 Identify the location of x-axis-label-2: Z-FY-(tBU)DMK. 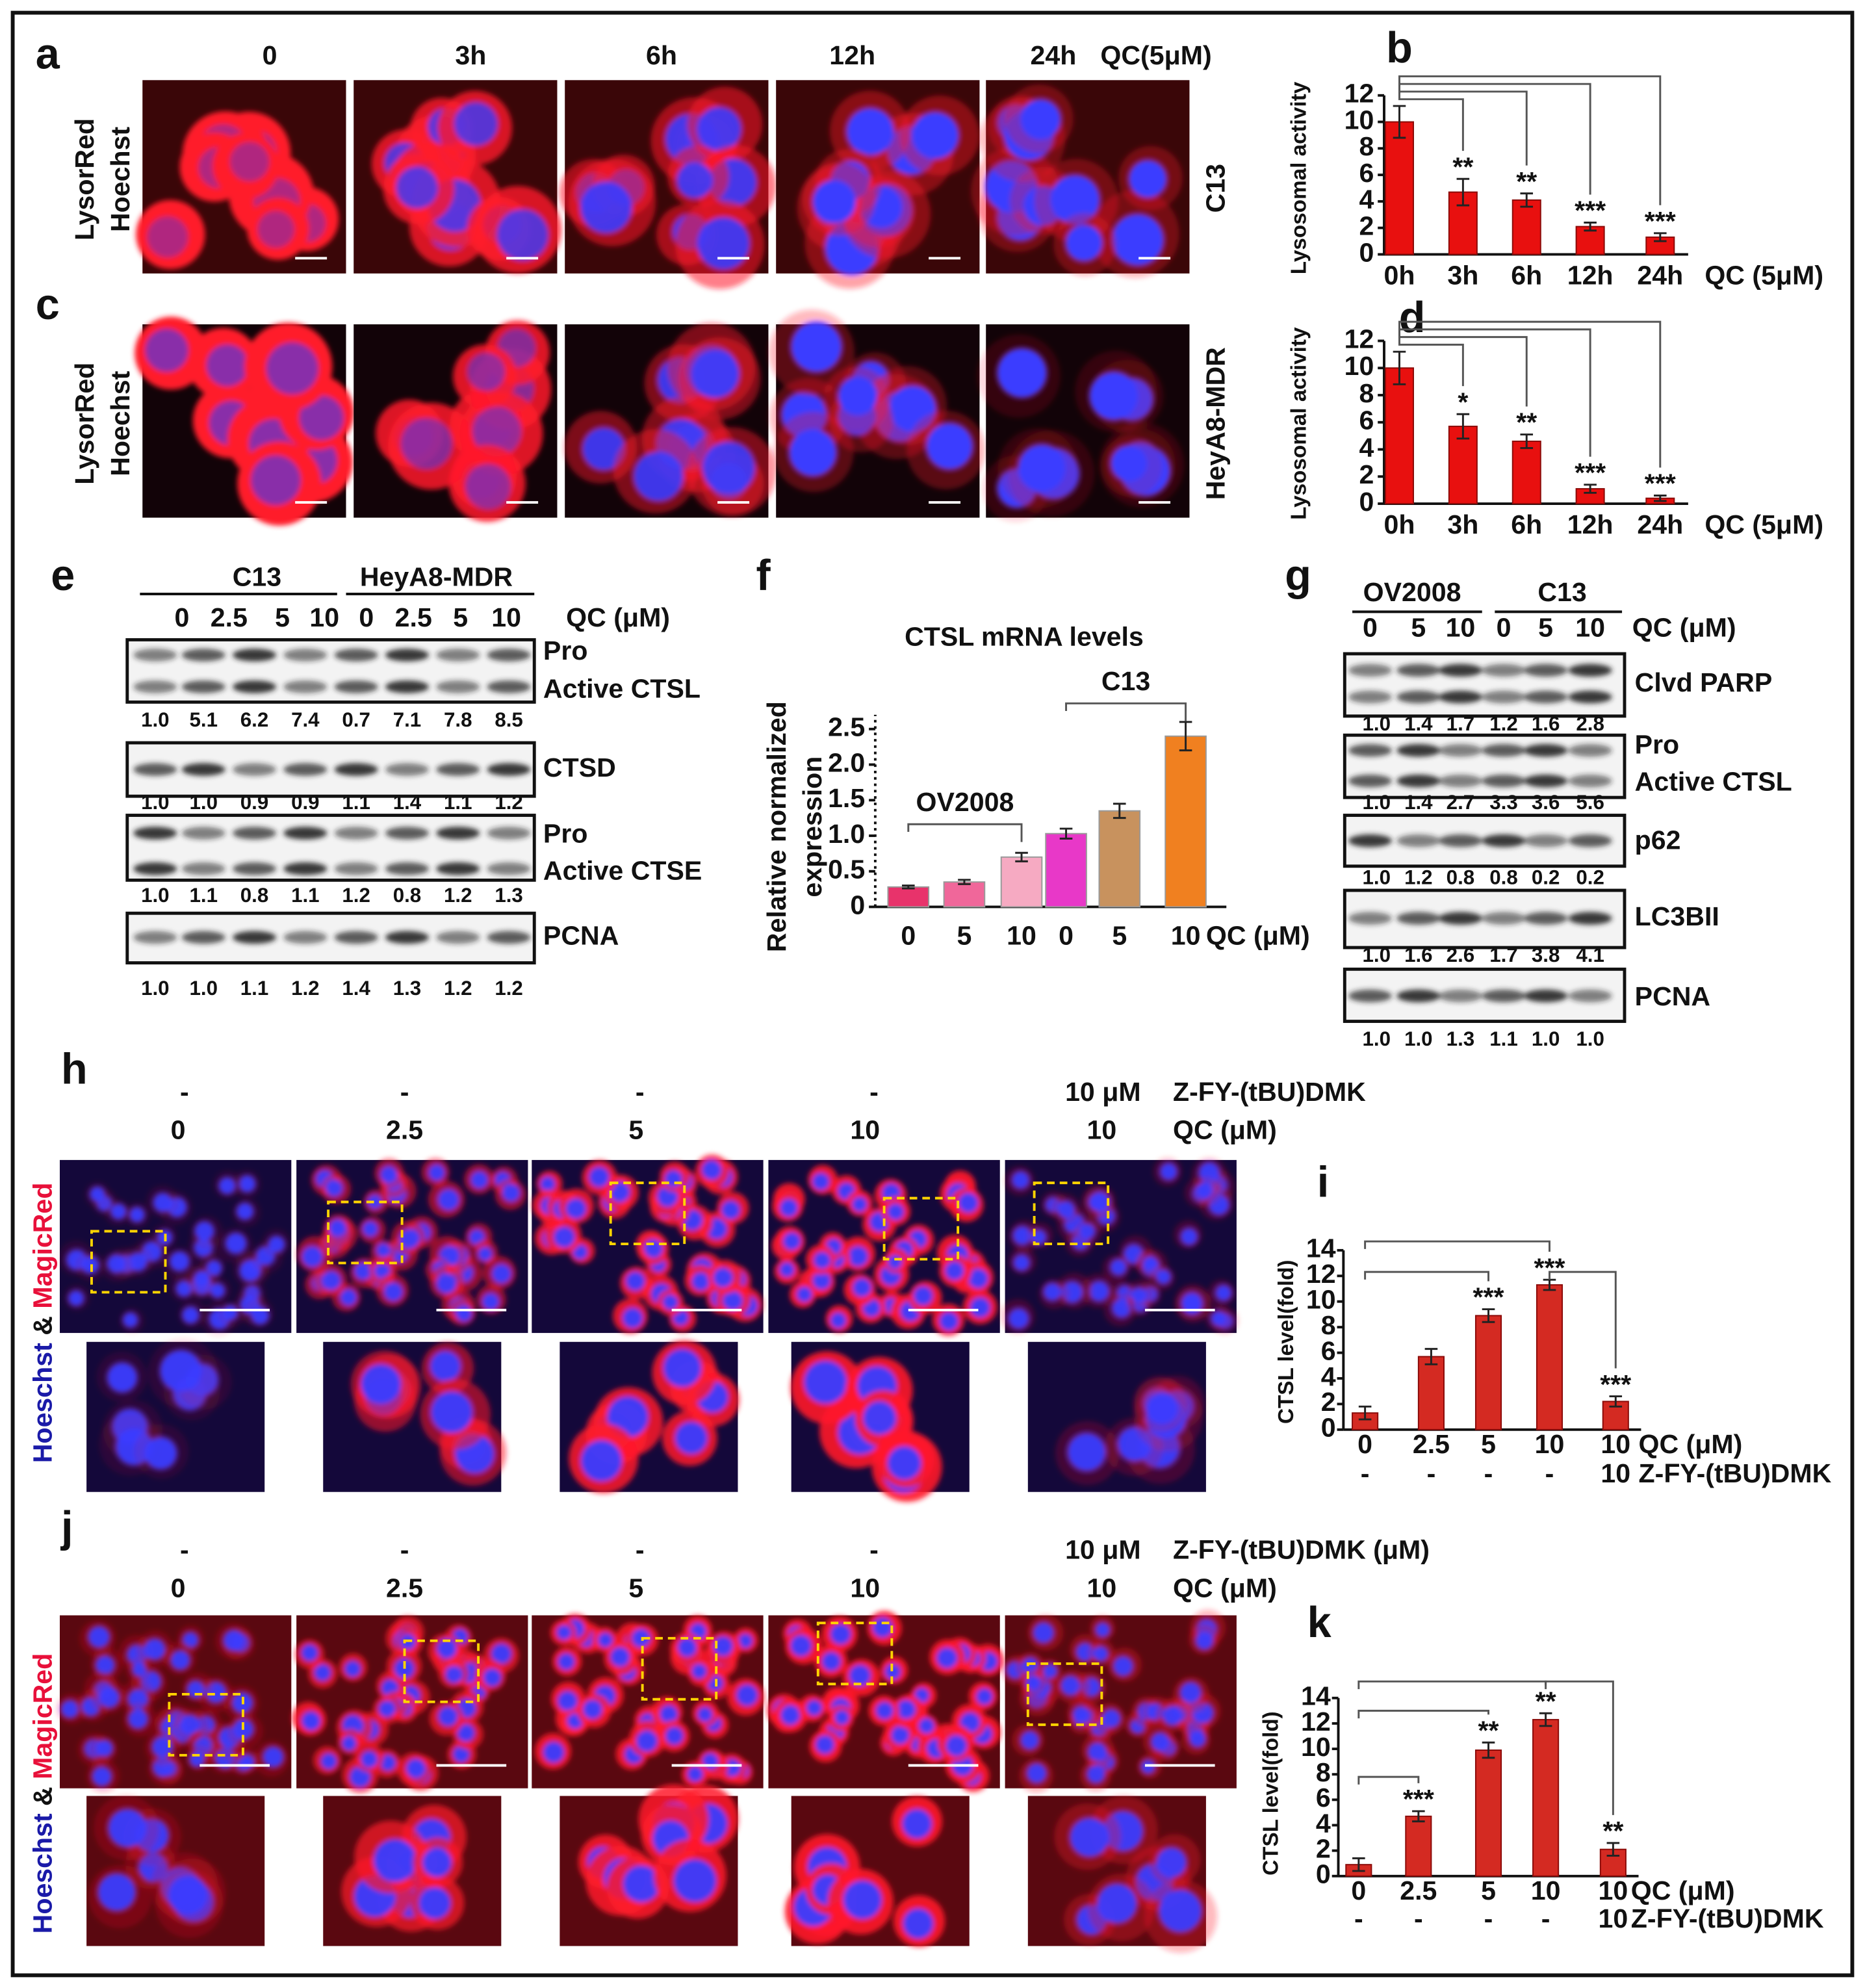
(1735, 1473).